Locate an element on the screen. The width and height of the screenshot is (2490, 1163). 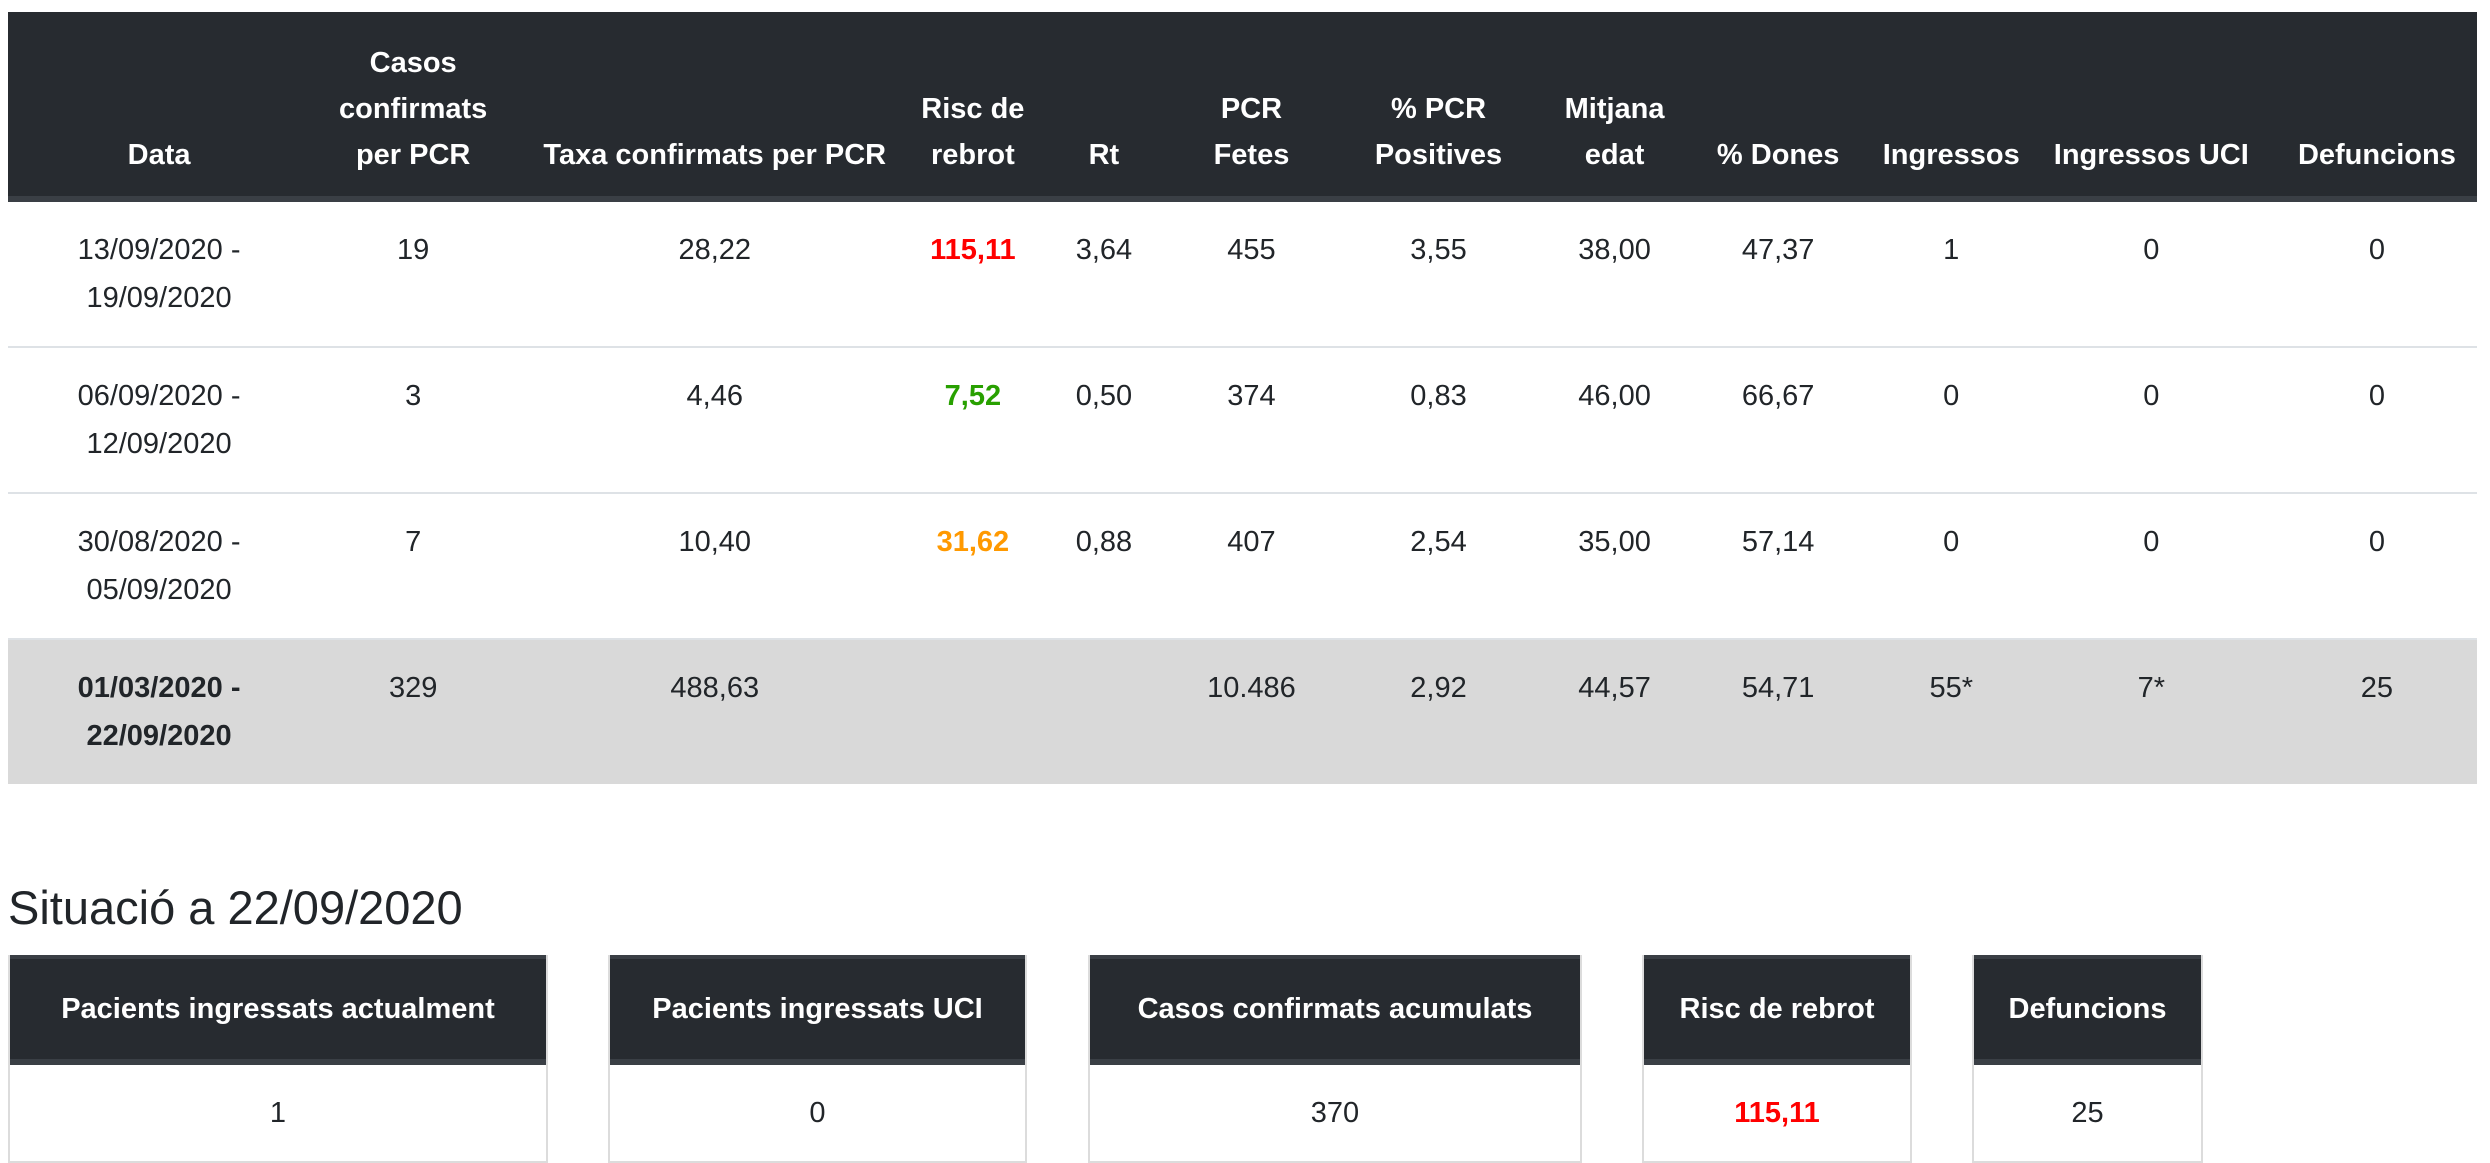
cell-ingressos: 1 is located at coordinates (1951, 272).